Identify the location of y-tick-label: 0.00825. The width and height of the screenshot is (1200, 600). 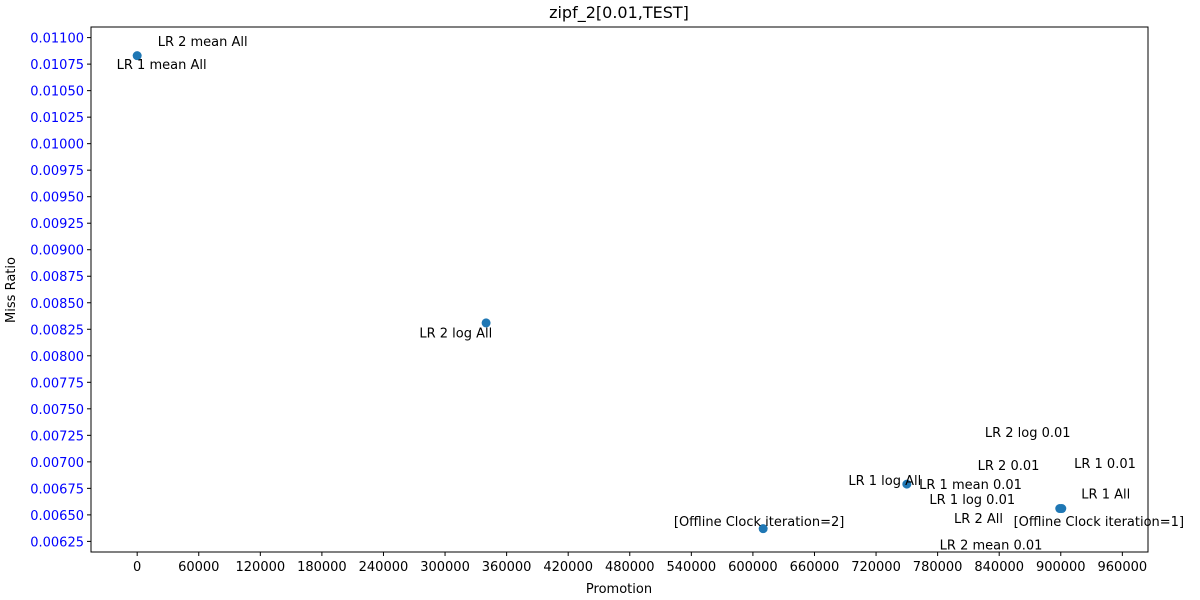
(57, 330).